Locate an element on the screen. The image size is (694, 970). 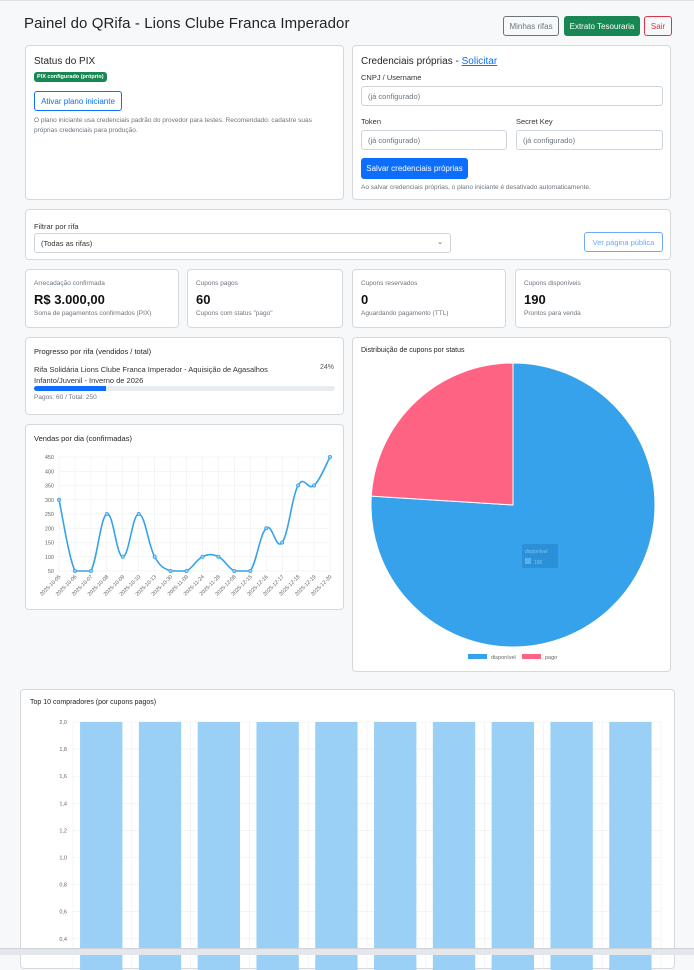
horizontal-scrollbar is located at coordinates (347, 951).